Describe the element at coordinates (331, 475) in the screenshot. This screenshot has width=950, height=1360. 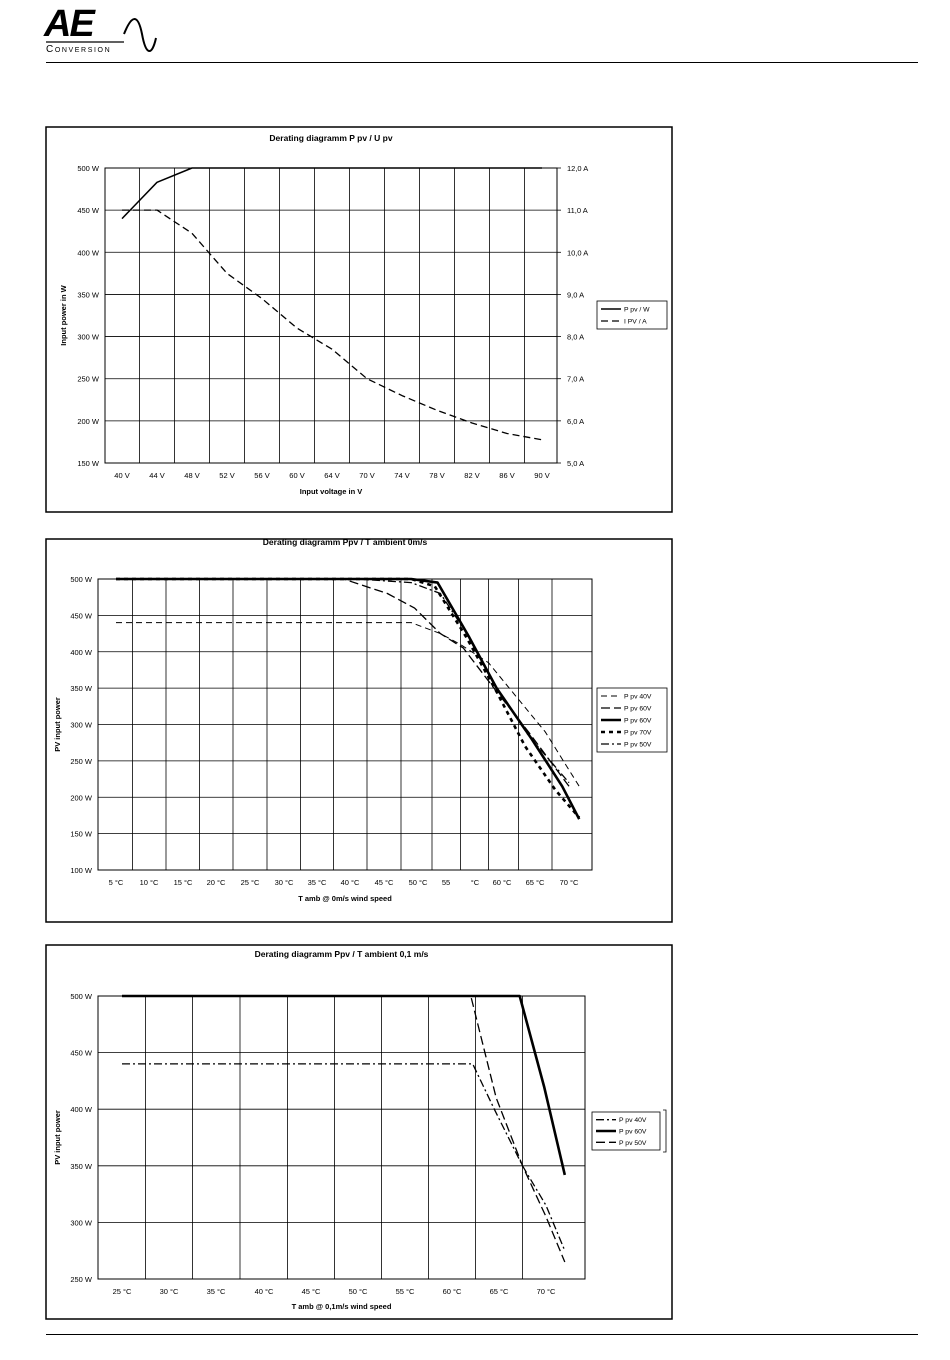
I see `x-tick-label: 64 V` at that location.